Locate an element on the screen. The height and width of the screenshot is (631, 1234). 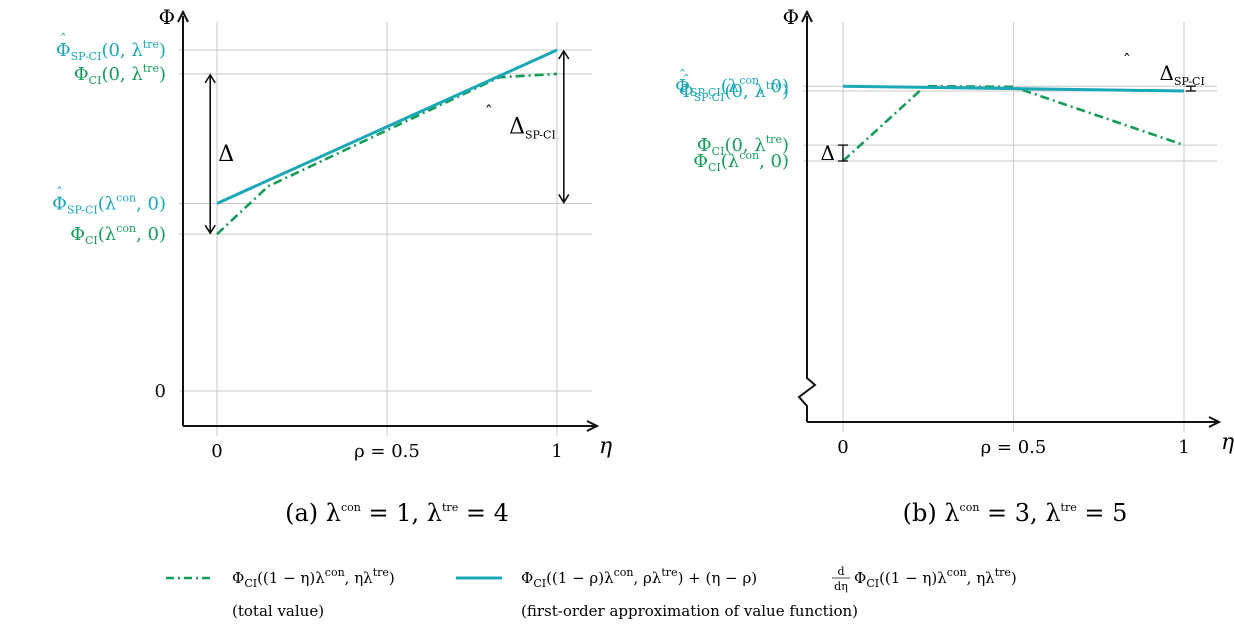
y-axis is located at coordinates (807, 219).